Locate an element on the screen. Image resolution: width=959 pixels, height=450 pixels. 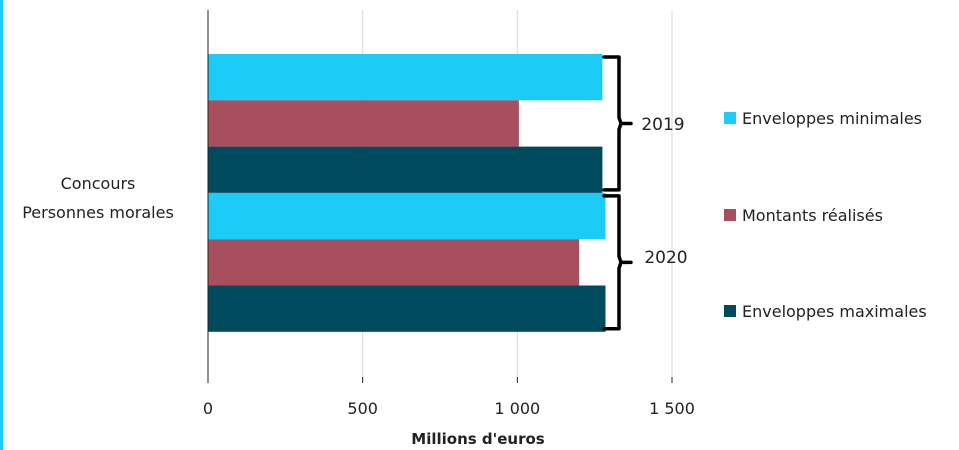
x-tick-label-2: 1 000 is located at coordinates (517, 408).